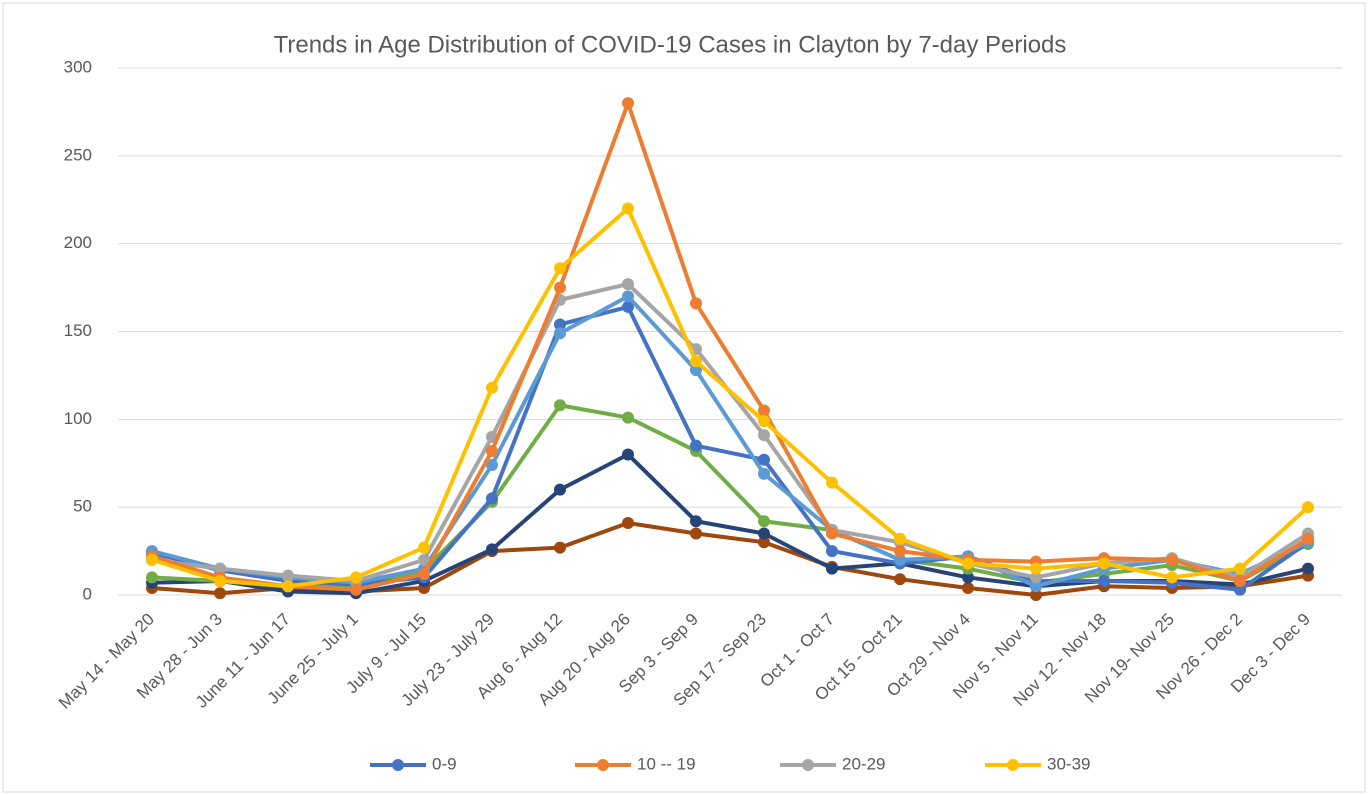 This screenshot has width=1368, height=795. I want to click on y-tick-label: 50, so click(82, 506).